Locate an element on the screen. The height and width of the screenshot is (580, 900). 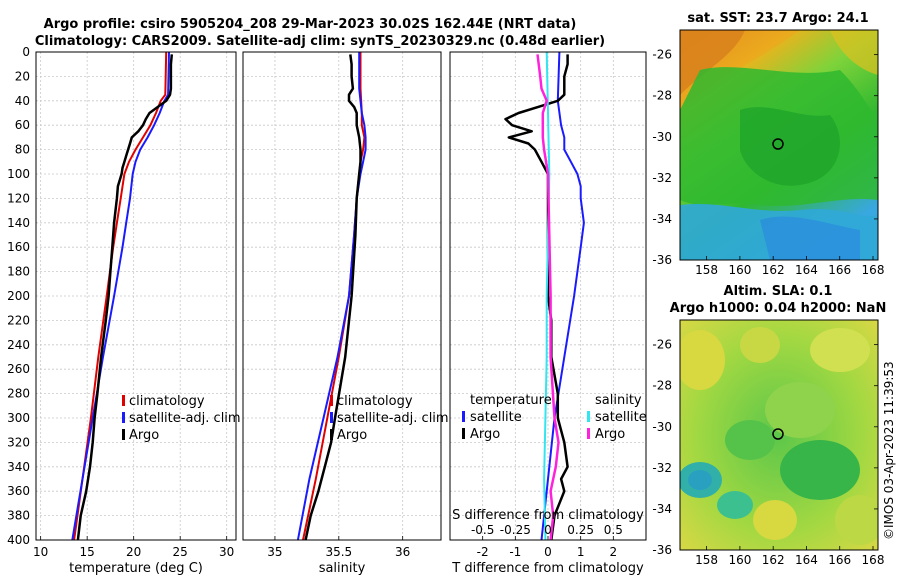
x-axis-label: T difference from climatology is located at coordinates (547, 568).